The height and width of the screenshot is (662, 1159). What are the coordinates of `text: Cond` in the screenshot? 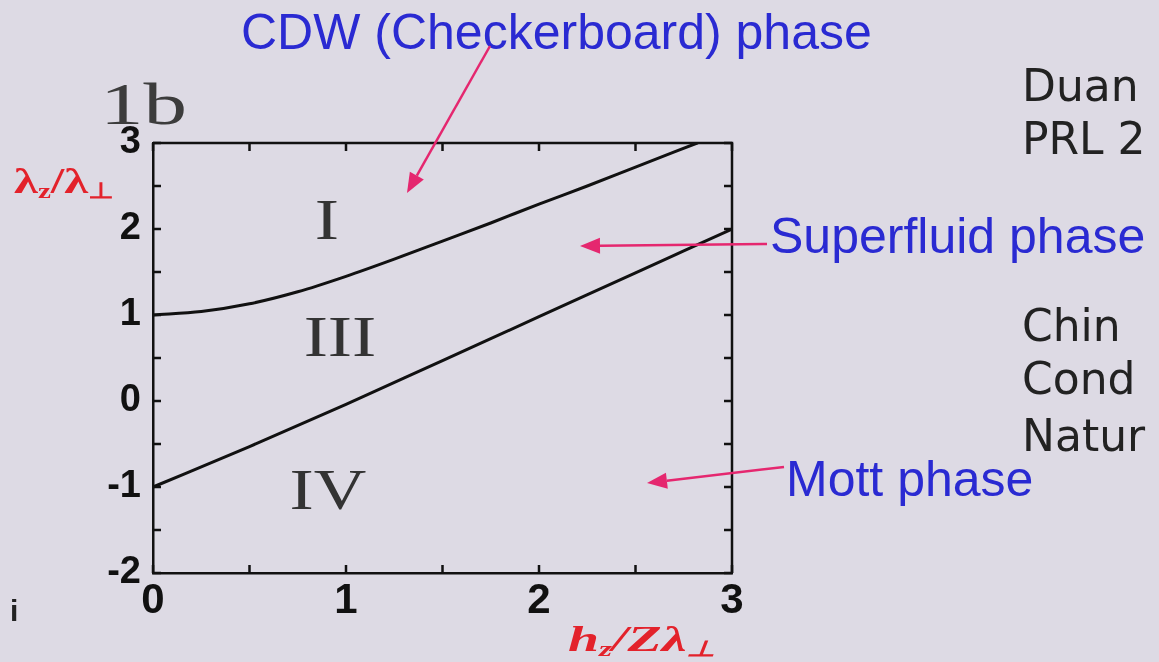 It's located at (1079, 378).